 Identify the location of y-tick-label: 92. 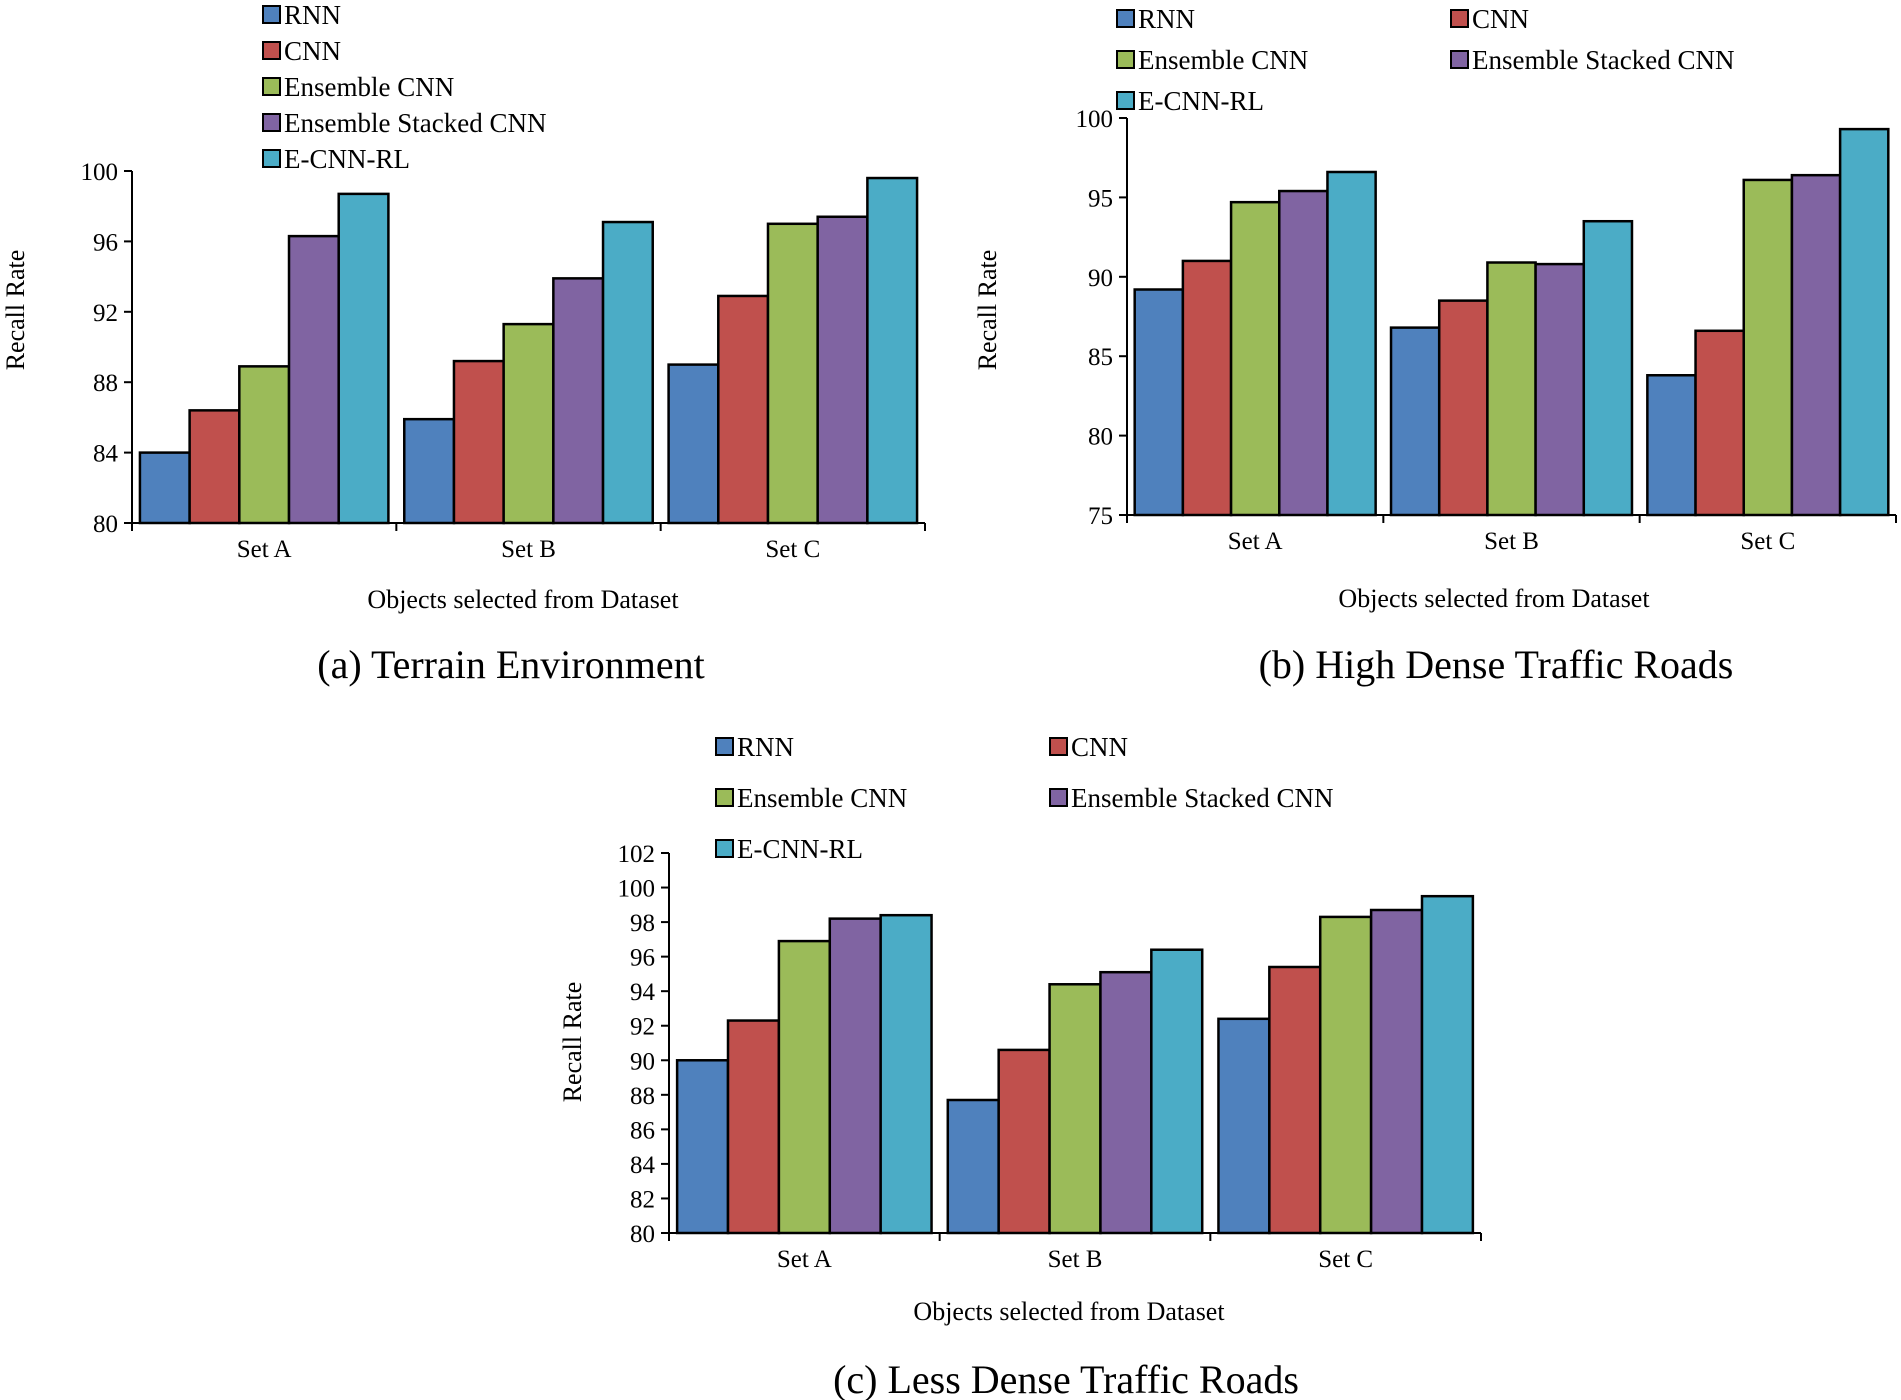
(642, 1027).